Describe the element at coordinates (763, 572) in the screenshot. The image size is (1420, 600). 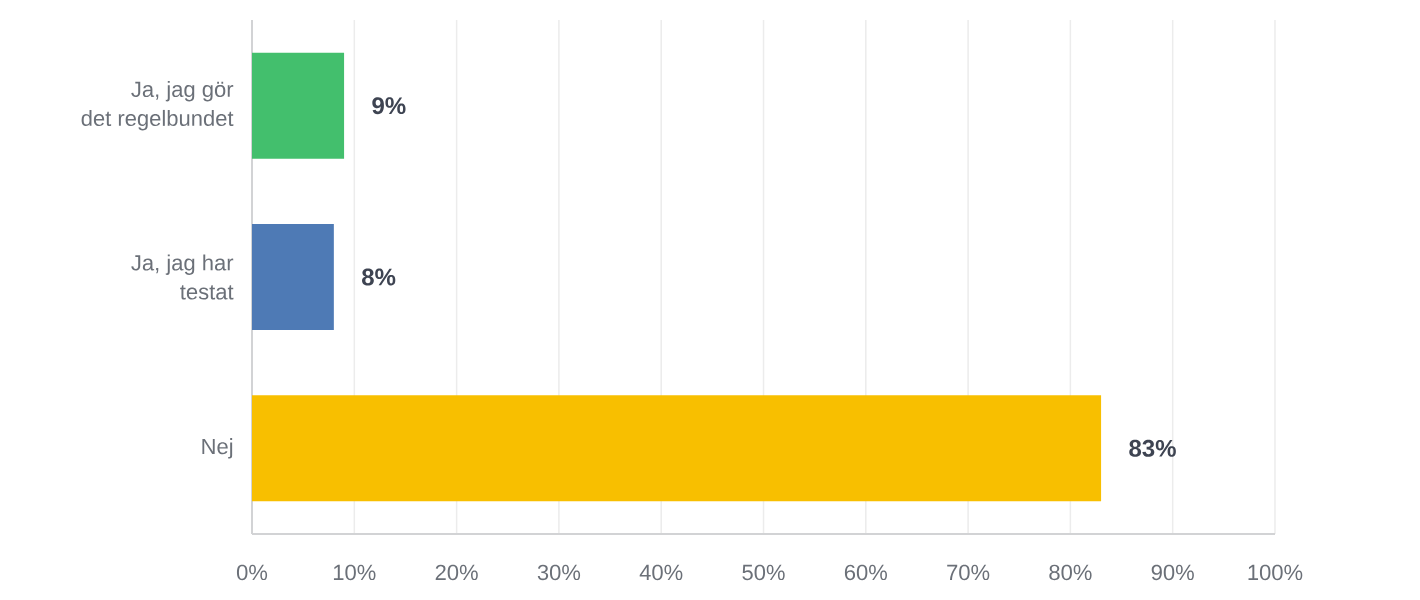
I see `x-tick-label: 50%` at that location.